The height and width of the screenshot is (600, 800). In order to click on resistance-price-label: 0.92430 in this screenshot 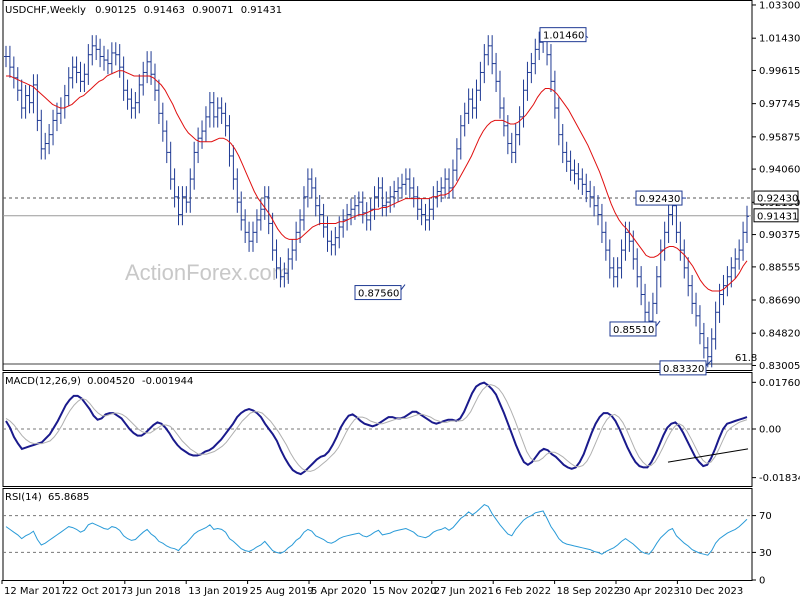, I will do `click(777, 199)`.